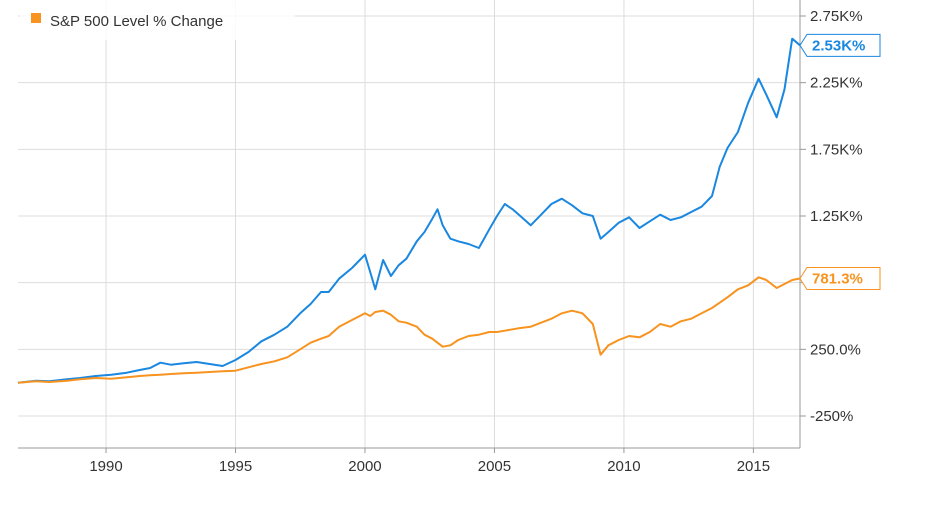 Image resolution: width=931 pixels, height=506 pixels. Describe the element at coordinates (494, 466) in the screenshot. I see `x-tick-label: 2005` at that location.